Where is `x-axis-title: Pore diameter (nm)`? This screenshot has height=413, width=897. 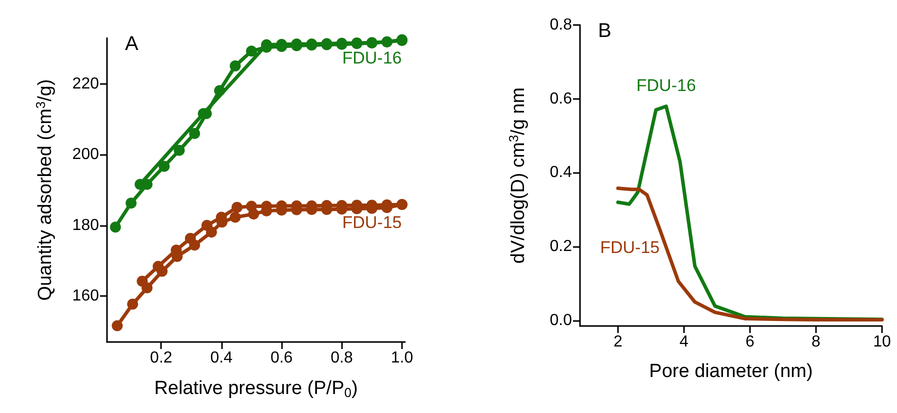
x-axis-title: Pore diameter (nm) is located at coordinates (731, 371).